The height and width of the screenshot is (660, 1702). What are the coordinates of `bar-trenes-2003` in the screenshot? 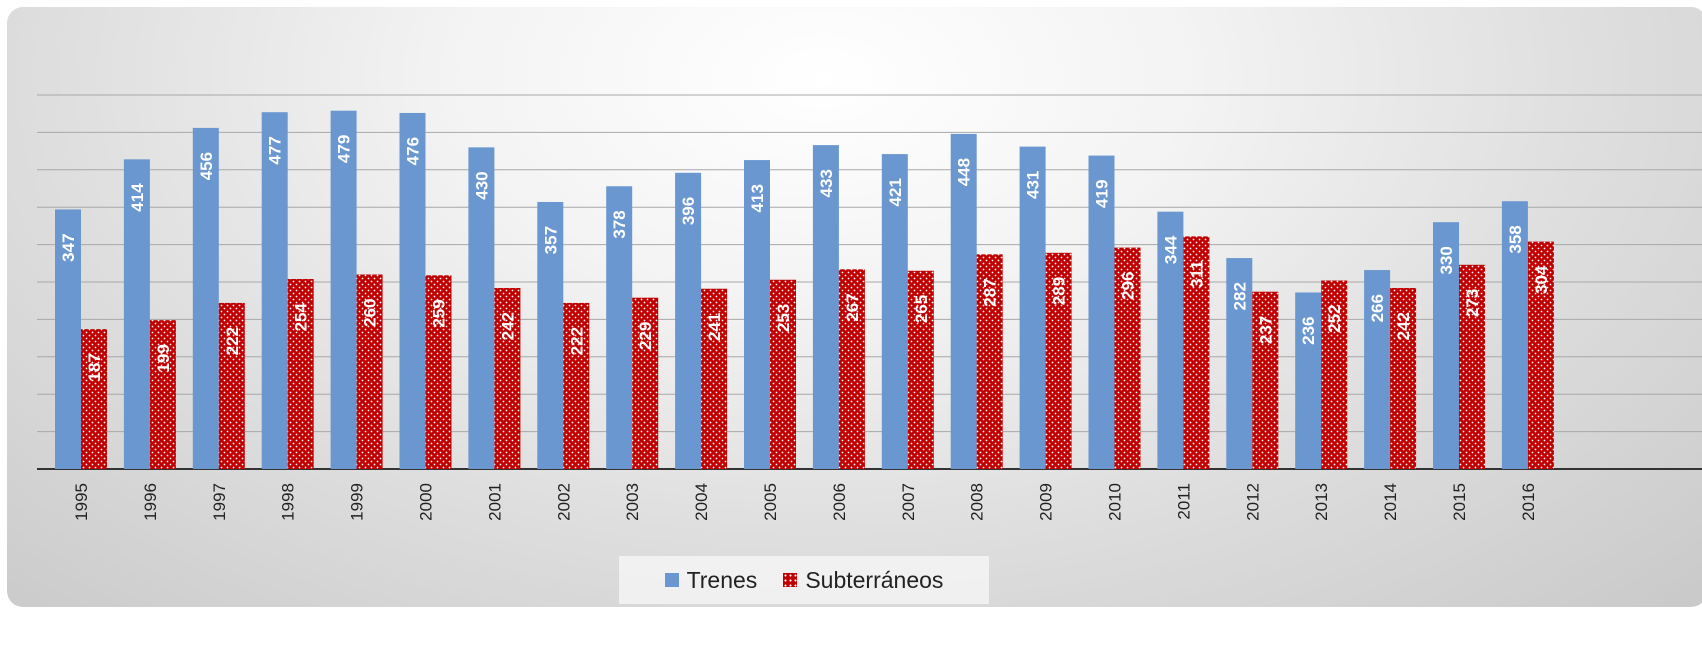 It's located at (619, 328).